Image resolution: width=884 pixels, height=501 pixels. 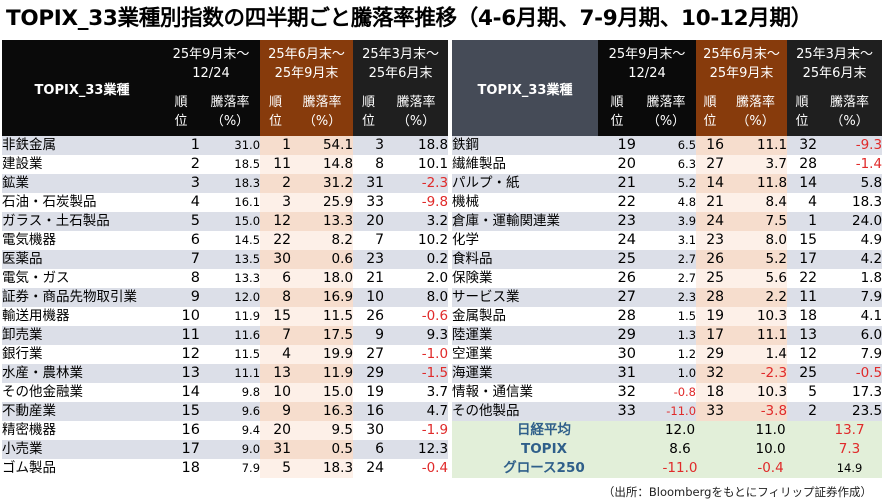 What do you see at coordinates (667, 373) in the screenshot?
I see `table-row: 海運業 31 1.0 32 -2.3 25 -0.5` at bounding box center [667, 373].